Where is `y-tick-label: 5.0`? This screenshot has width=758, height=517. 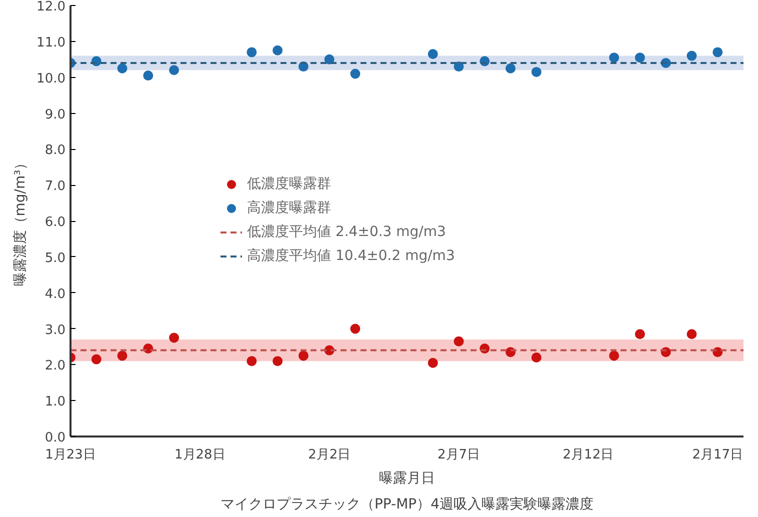
y-tick-label: 5.0 is located at coordinates (55, 258).